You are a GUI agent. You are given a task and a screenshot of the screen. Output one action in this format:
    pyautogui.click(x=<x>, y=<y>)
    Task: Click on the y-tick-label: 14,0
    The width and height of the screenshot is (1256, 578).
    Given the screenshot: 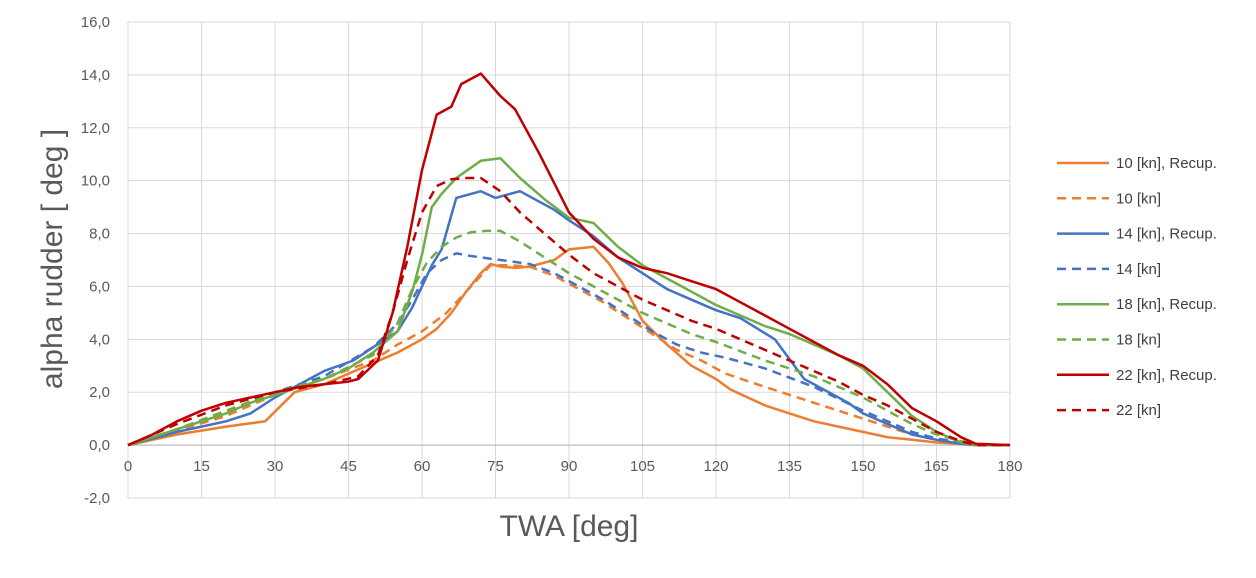 What is the action you would take?
    pyautogui.click(x=95, y=75)
    